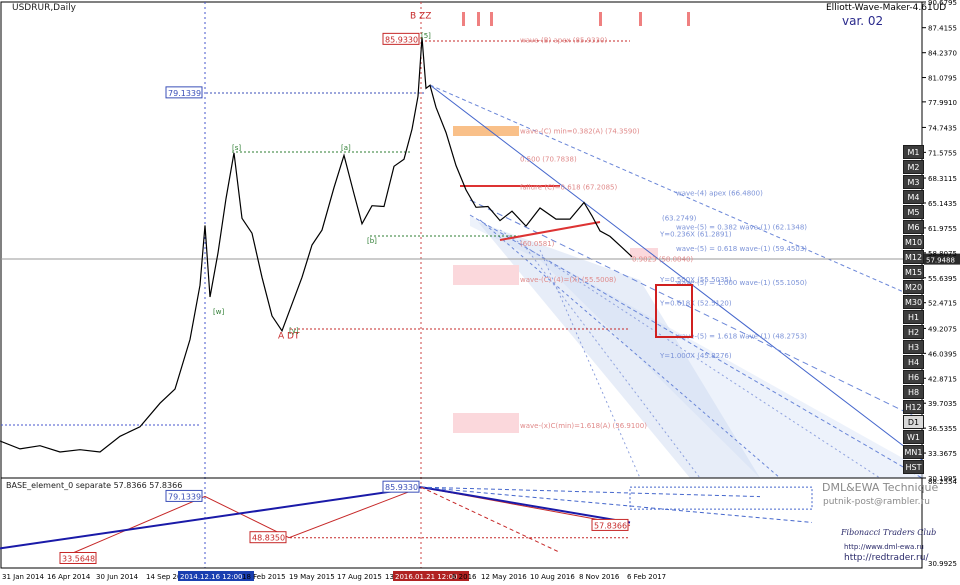  Describe the element at coordinates (695, 356) in the screenshot. I see `annotation-16: Y=1.000X (45.8276)` at that location.